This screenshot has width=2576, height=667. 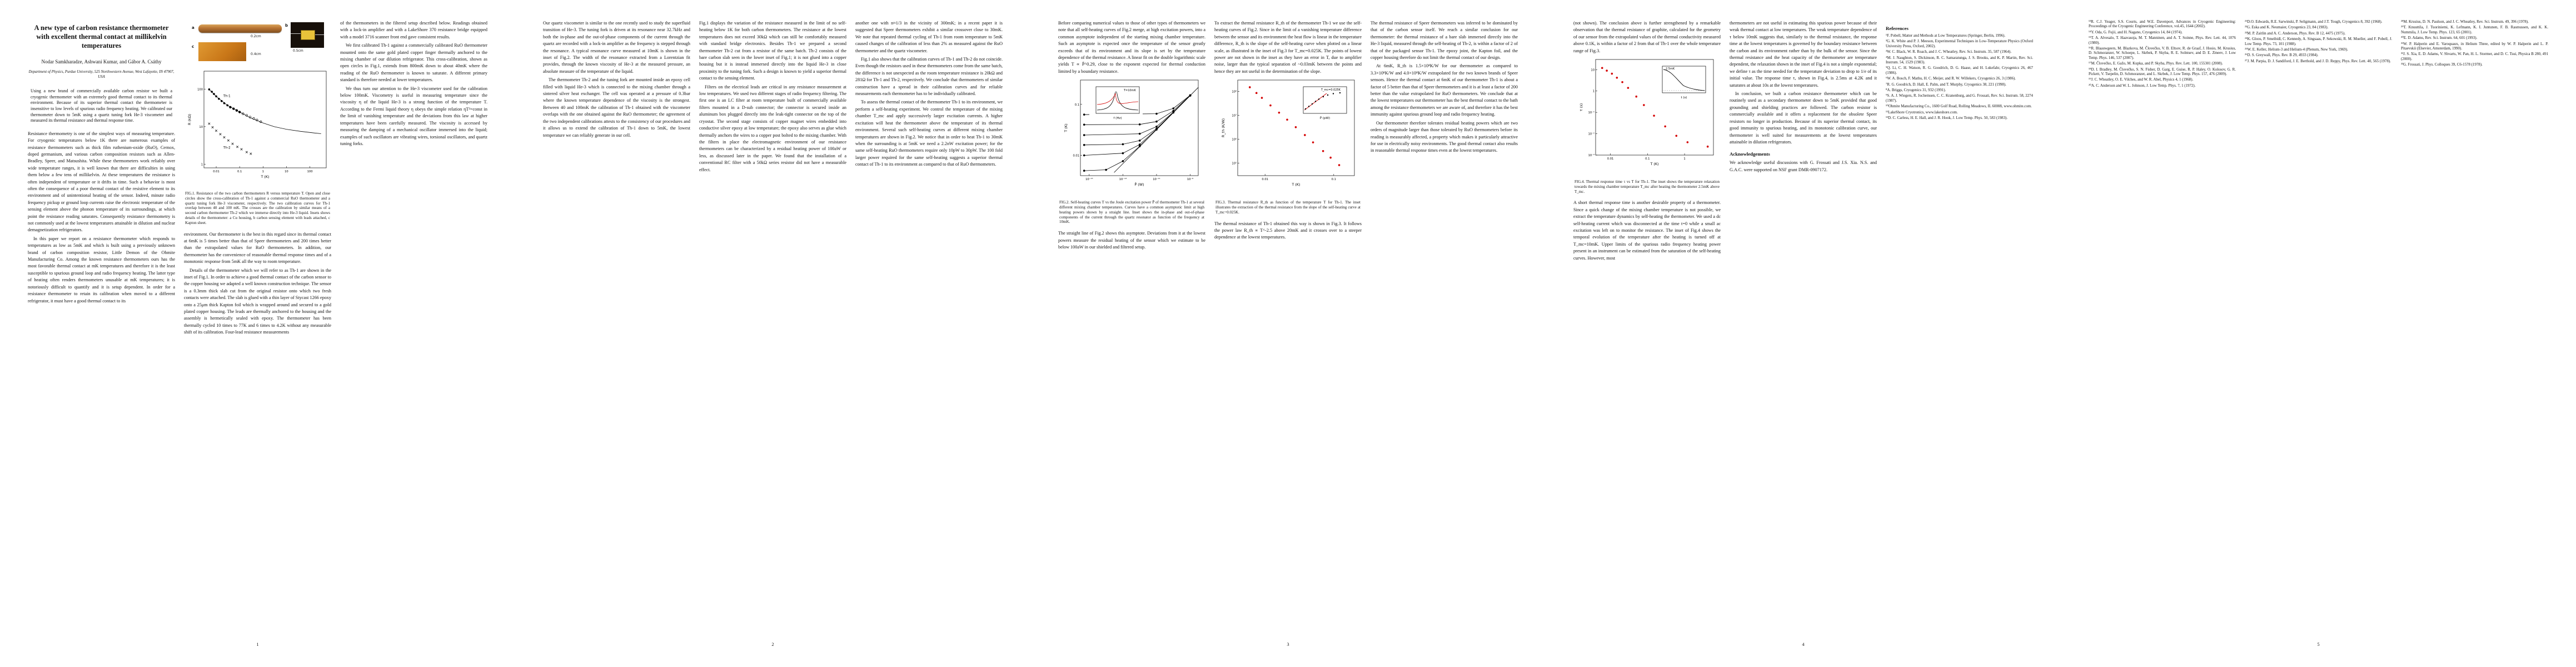 I want to click on inset-relaxation-curve, so click(x=1684, y=80).